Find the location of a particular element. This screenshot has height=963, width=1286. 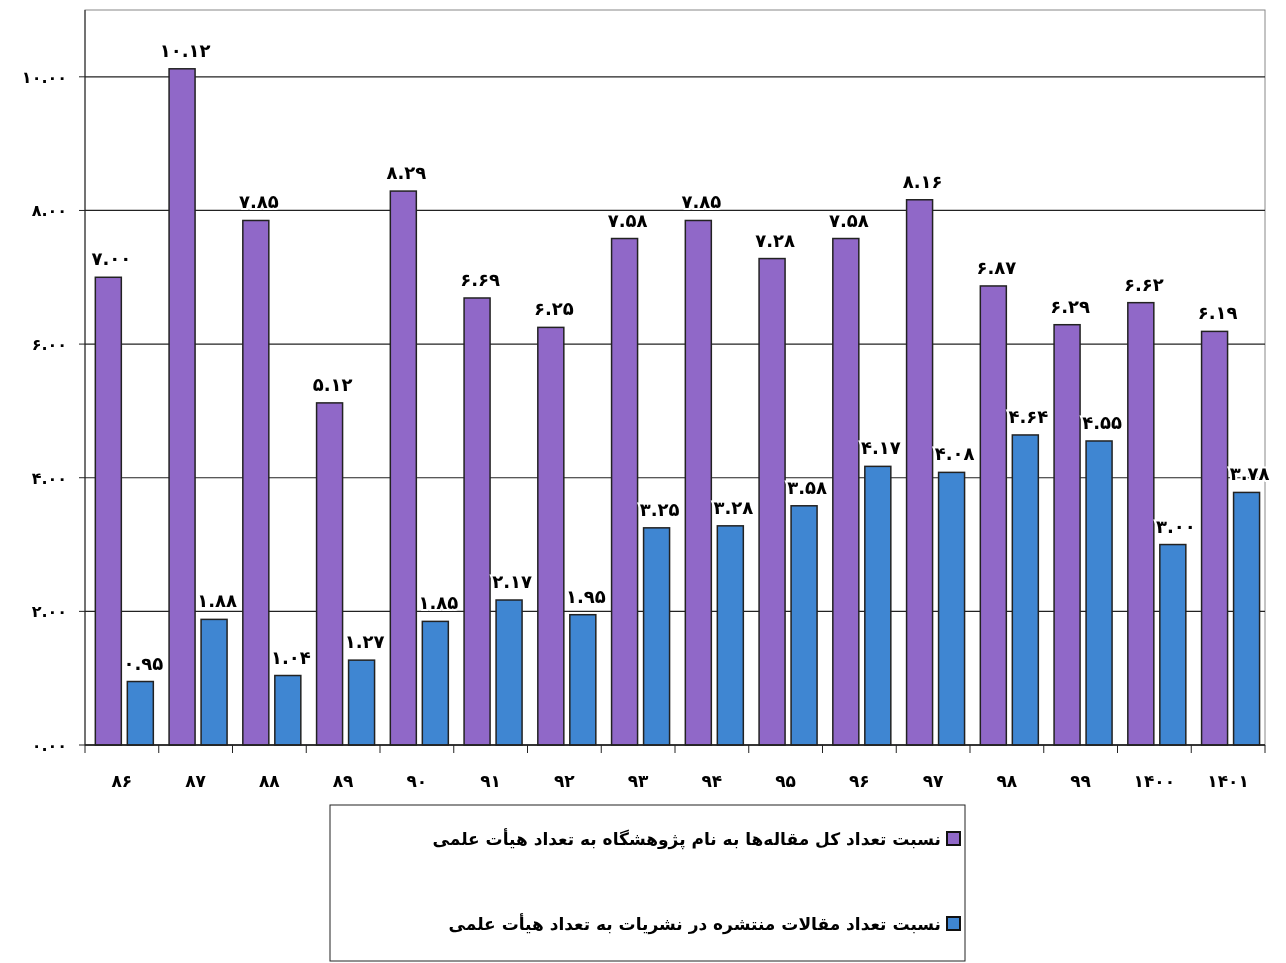

data-label: ۶.۱۹ is located at coordinates (1217, 313).